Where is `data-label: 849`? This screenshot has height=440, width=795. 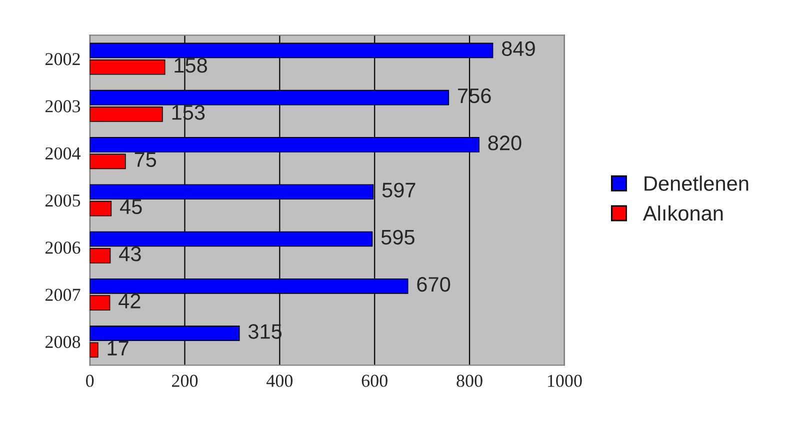
data-label: 849 is located at coordinates (518, 48).